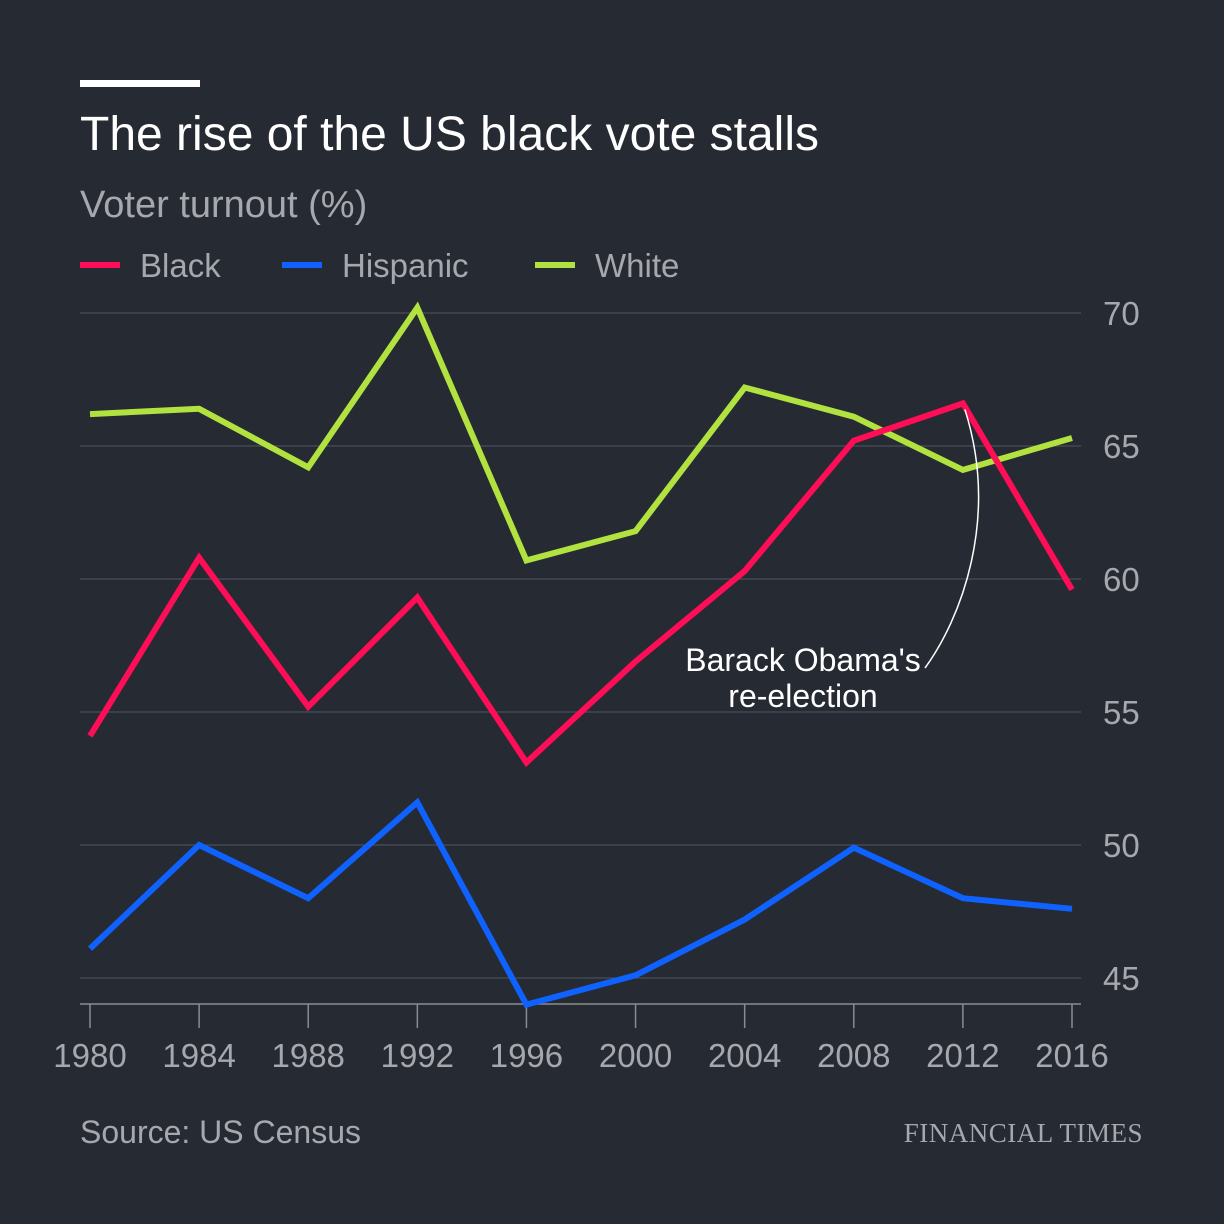 The height and width of the screenshot is (1224, 1224). What do you see at coordinates (526, 1055) in the screenshot?
I see `x-tick-label: 1996` at bounding box center [526, 1055].